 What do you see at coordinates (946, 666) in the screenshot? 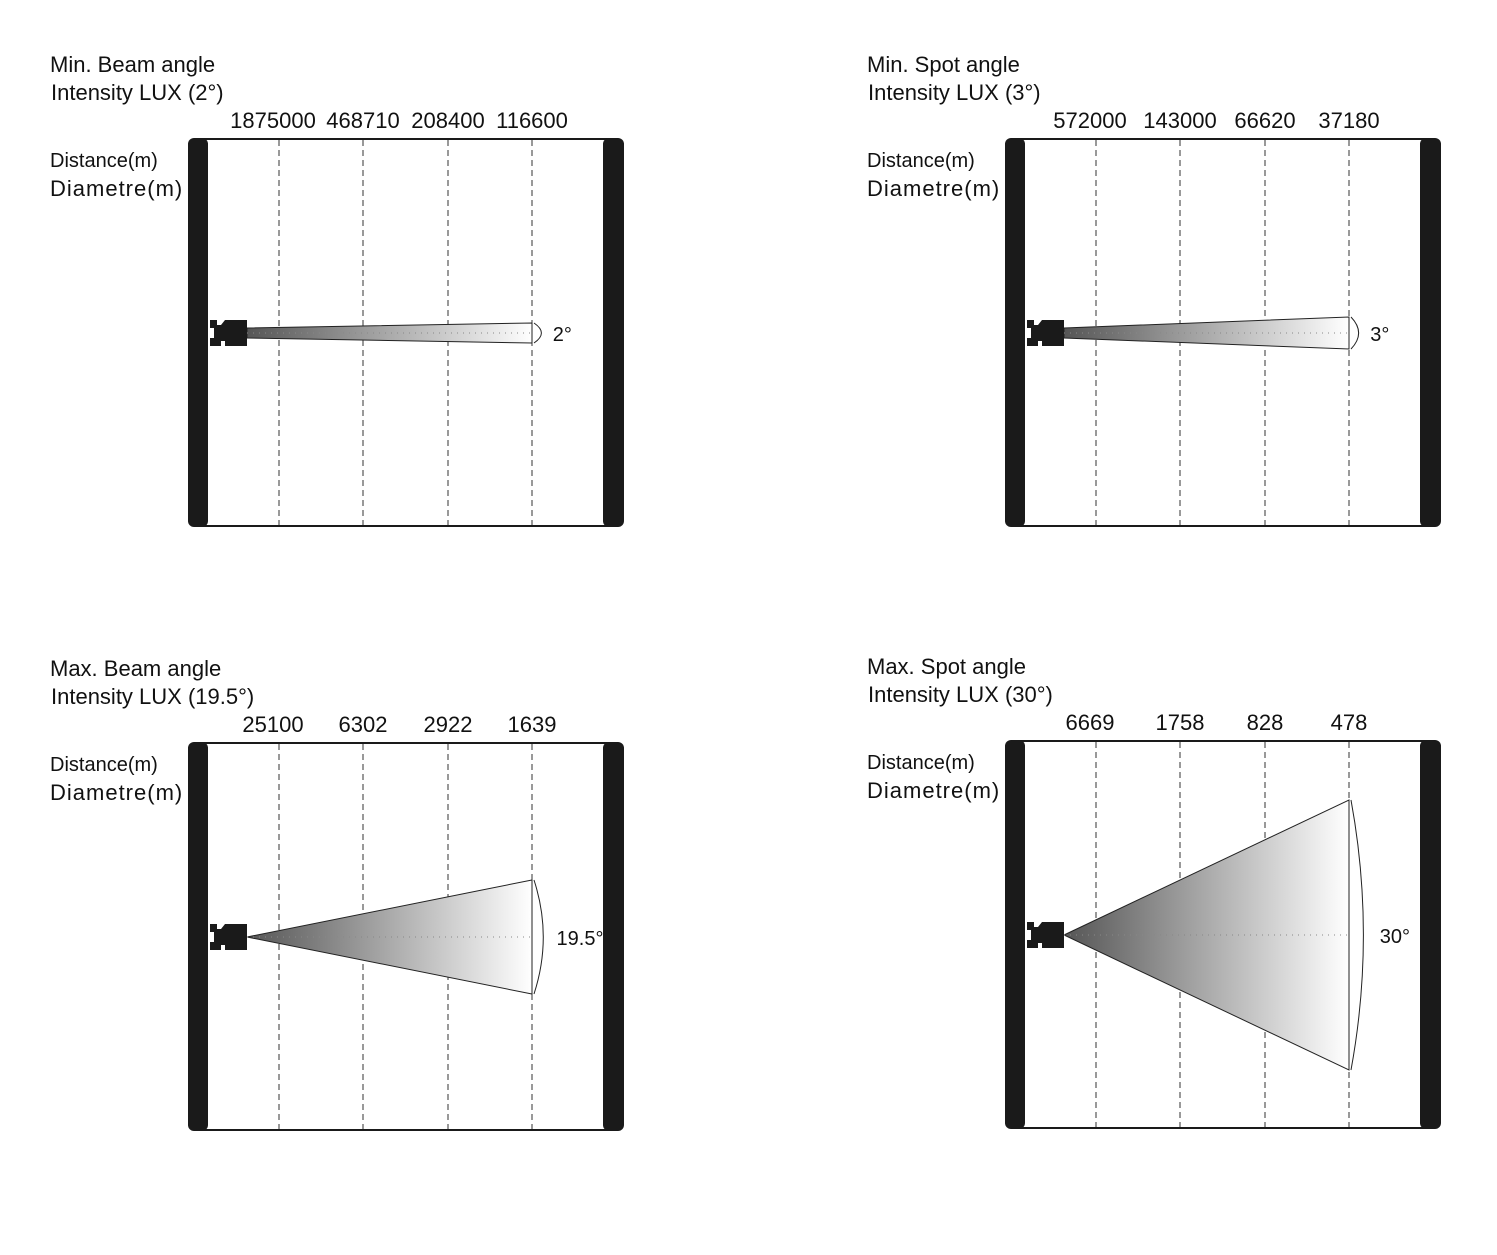
I see `panel-title: Max. Spot angle` at bounding box center [946, 666].